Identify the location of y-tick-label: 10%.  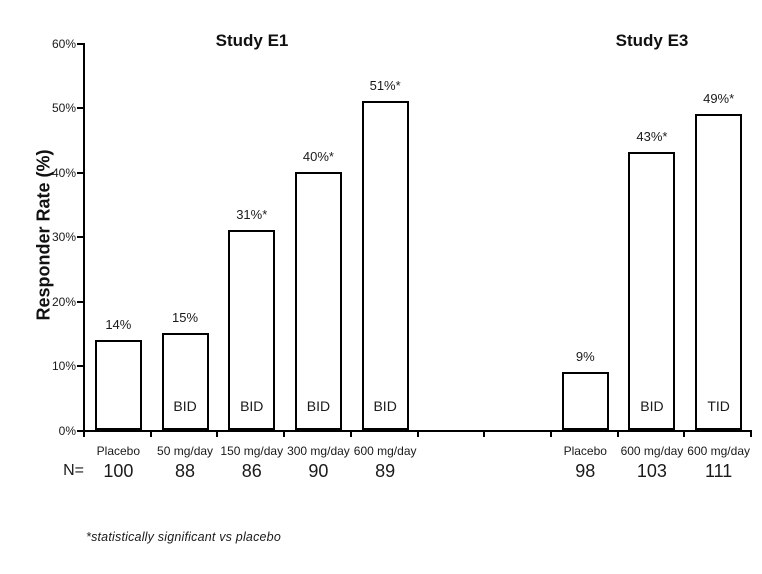
(63, 366).